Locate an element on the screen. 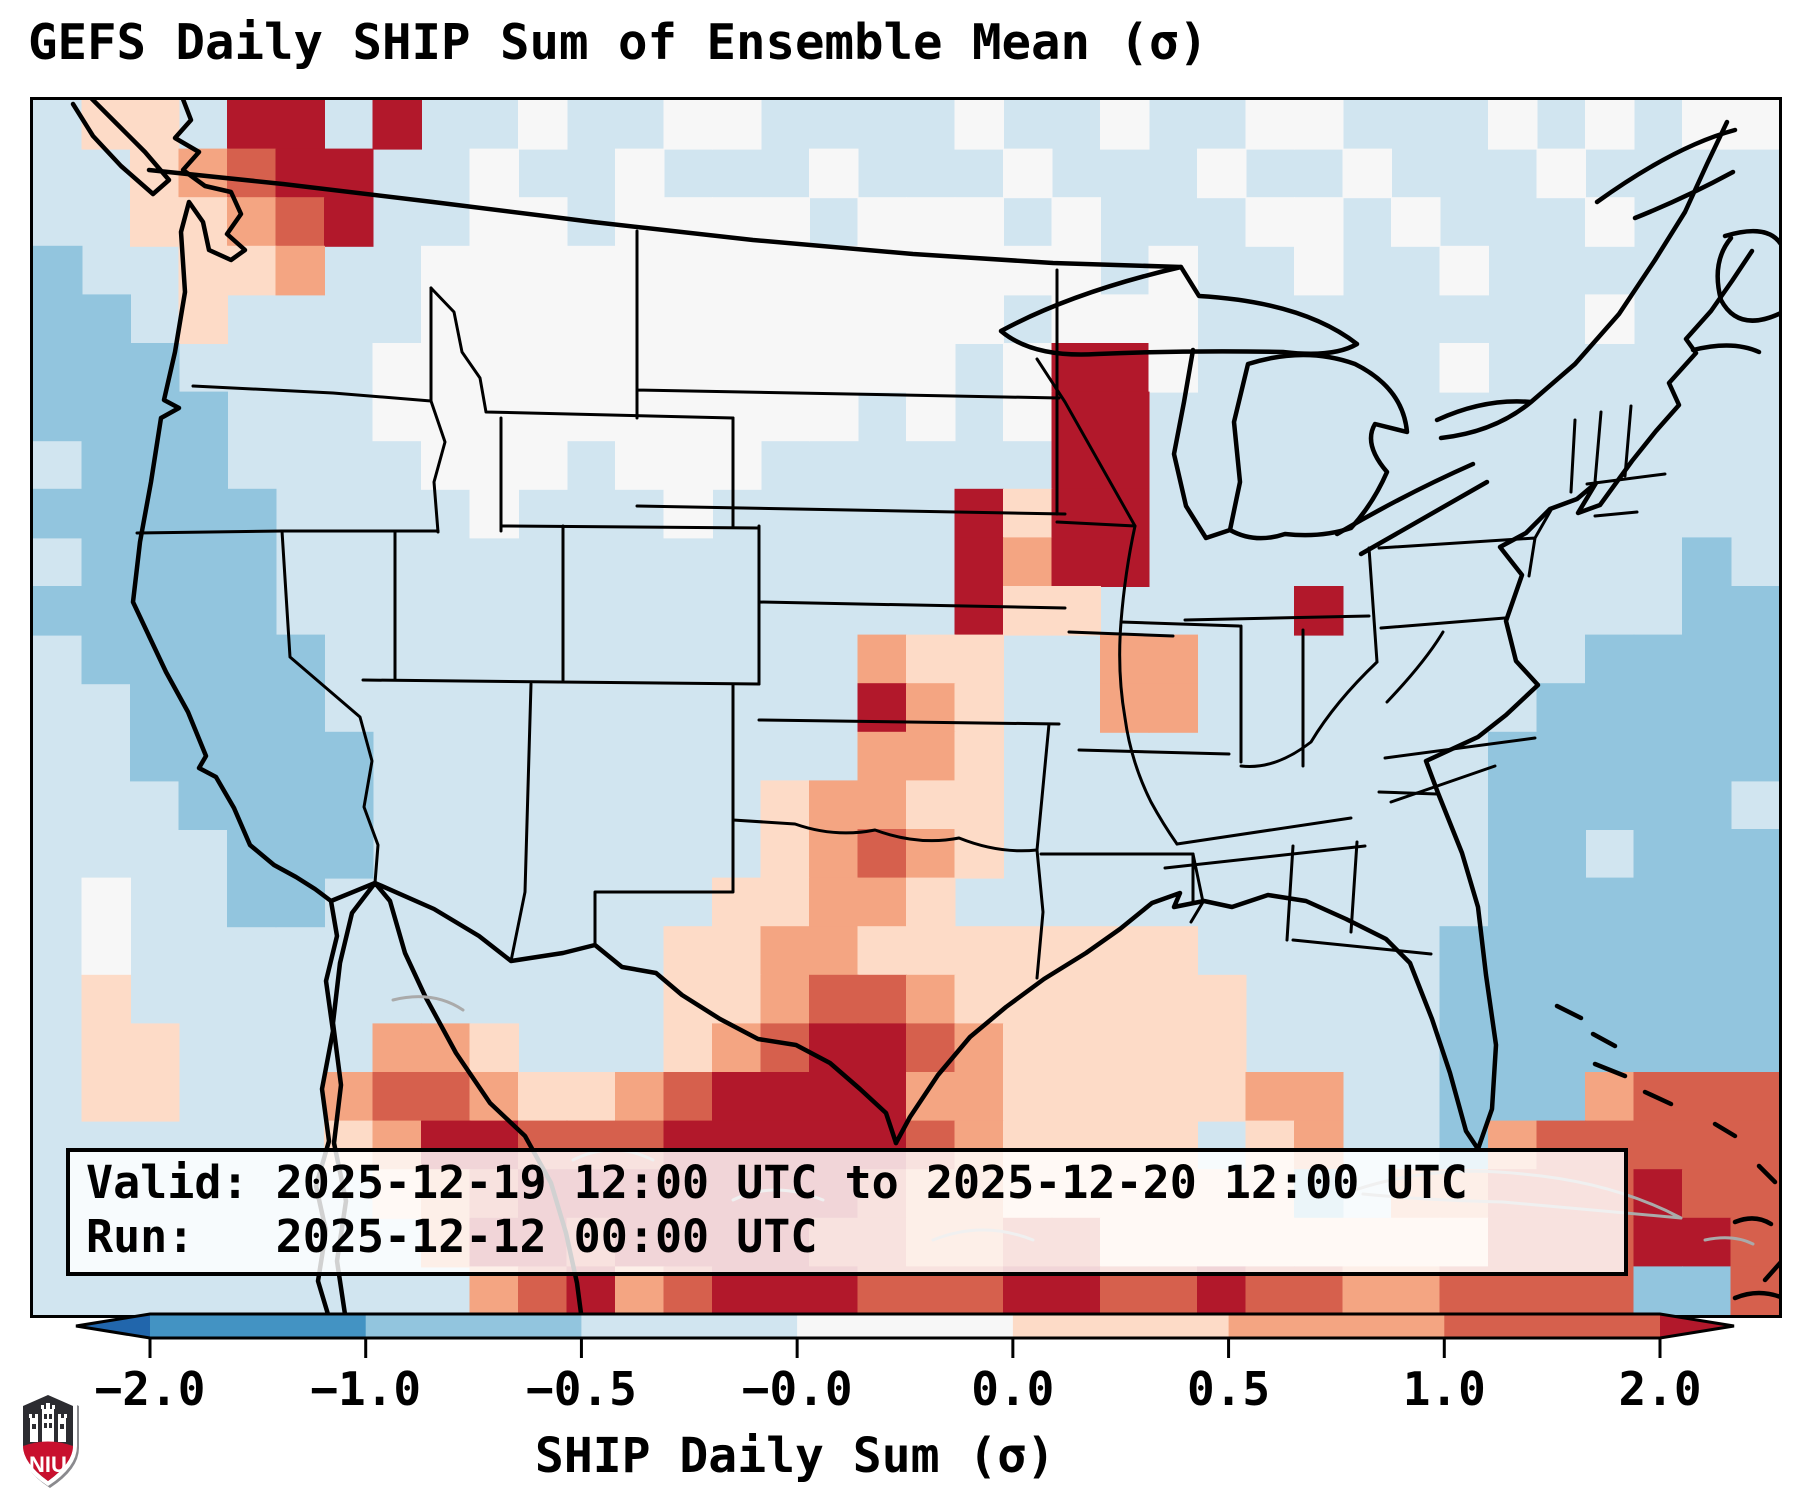 Image resolution: width=1803 pixels, height=1506 pixels. colorbar-tick-label: 0.5 is located at coordinates (1229, 1389).